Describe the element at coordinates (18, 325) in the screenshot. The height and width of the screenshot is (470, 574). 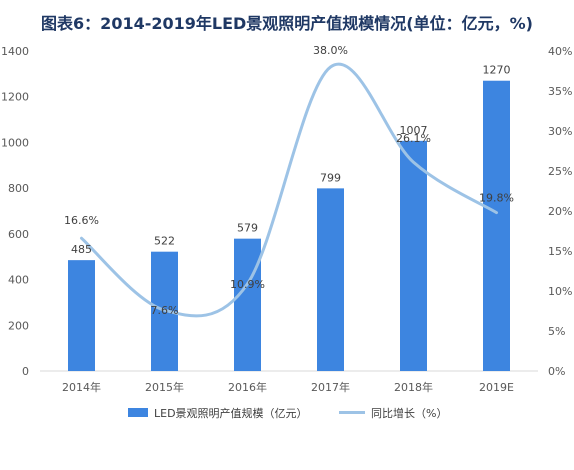
I see `y-left-tick-label: 200` at that location.